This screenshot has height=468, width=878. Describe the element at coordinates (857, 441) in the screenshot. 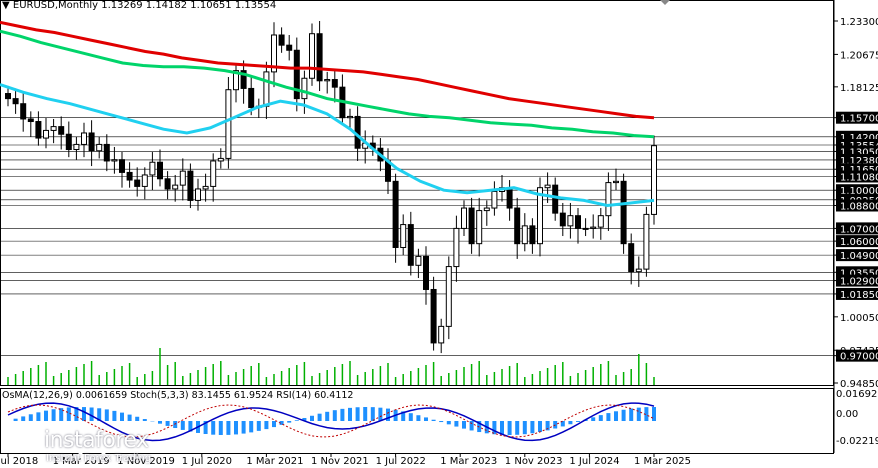

I see `indicator-axis-label: -0.022191` at that location.